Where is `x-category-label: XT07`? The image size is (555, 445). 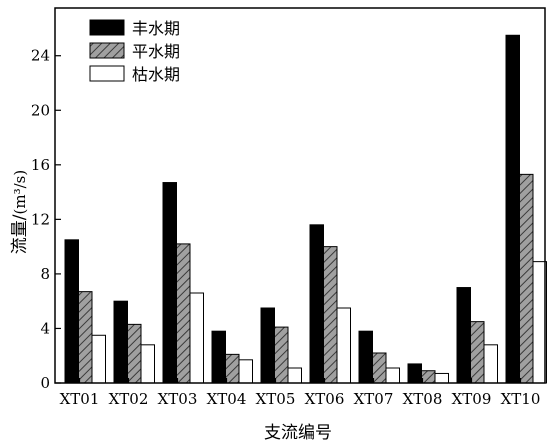 x-category-label: XT07 is located at coordinates (374, 399).